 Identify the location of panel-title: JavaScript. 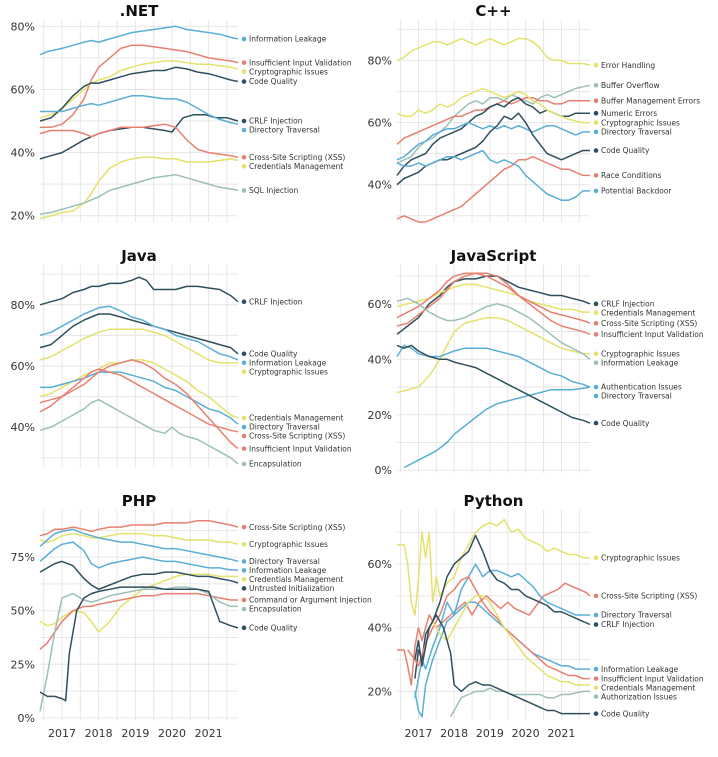
(493, 256).